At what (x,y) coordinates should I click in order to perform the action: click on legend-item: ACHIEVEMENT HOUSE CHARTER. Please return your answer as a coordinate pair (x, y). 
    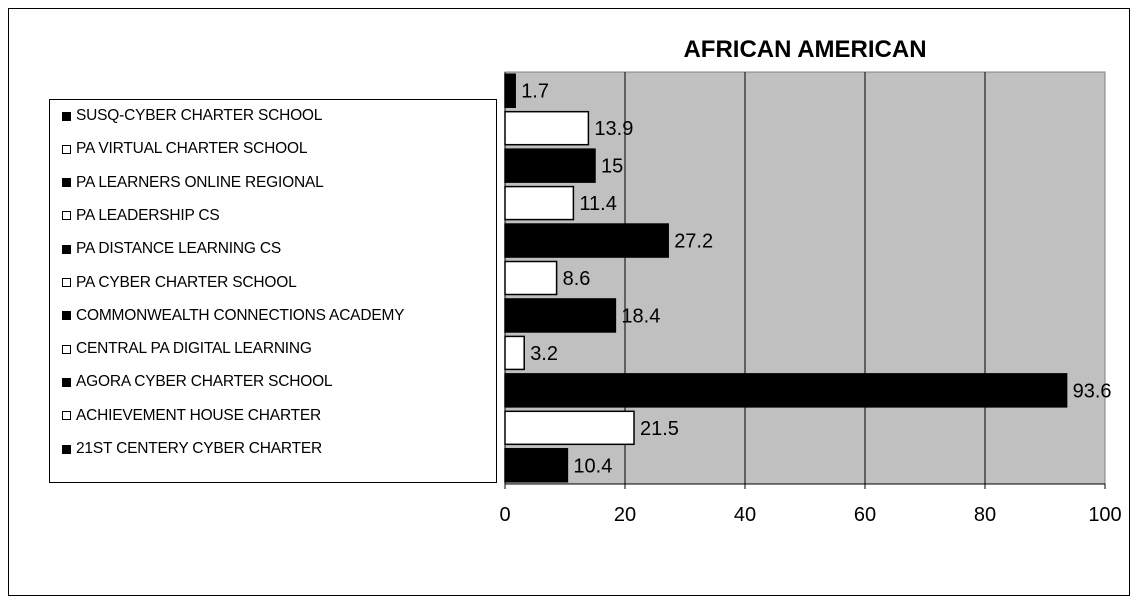
    Looking at the image, I should click on (191, 416).